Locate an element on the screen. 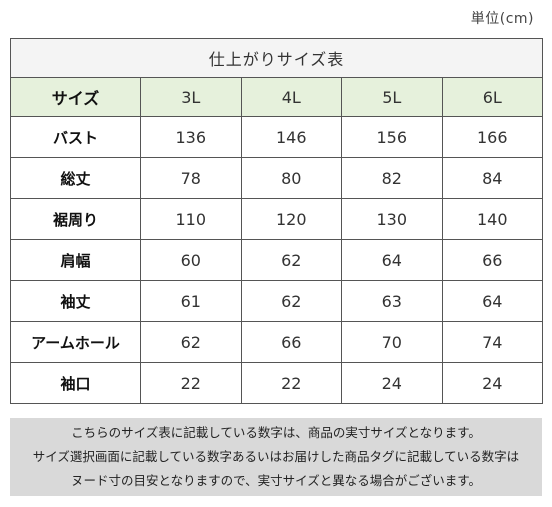 This screenshot has height=507, width=552. table-row-armhole: アームホール 62 66 70 74 is located at coordinates (277, 342).